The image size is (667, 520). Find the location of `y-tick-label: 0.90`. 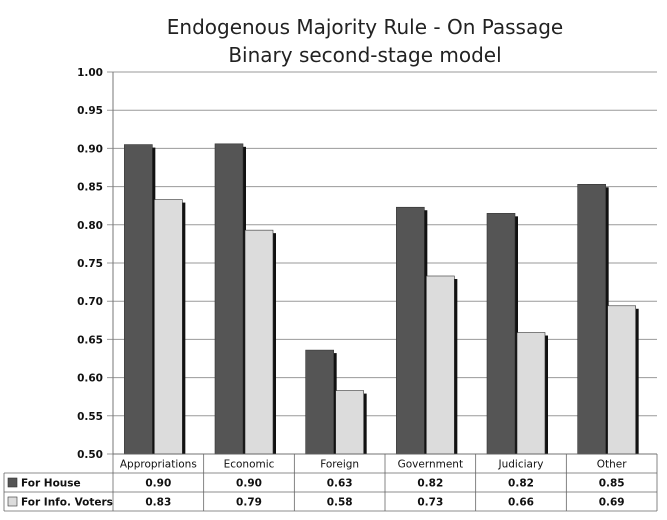

y-tick-label: 0.90 is located at coordinates (90, 149).